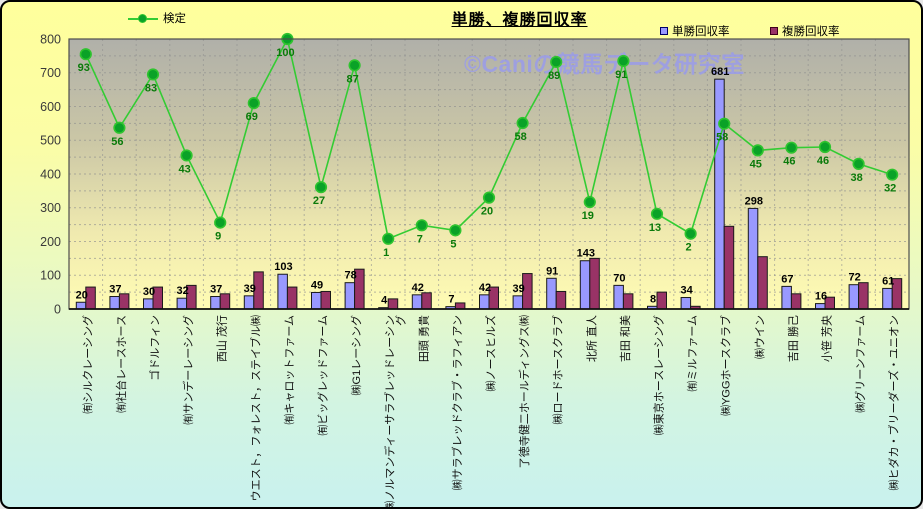 This screenshot has width=923, height=509. I want to click on bar-value-label: 143, so click(586, 254).